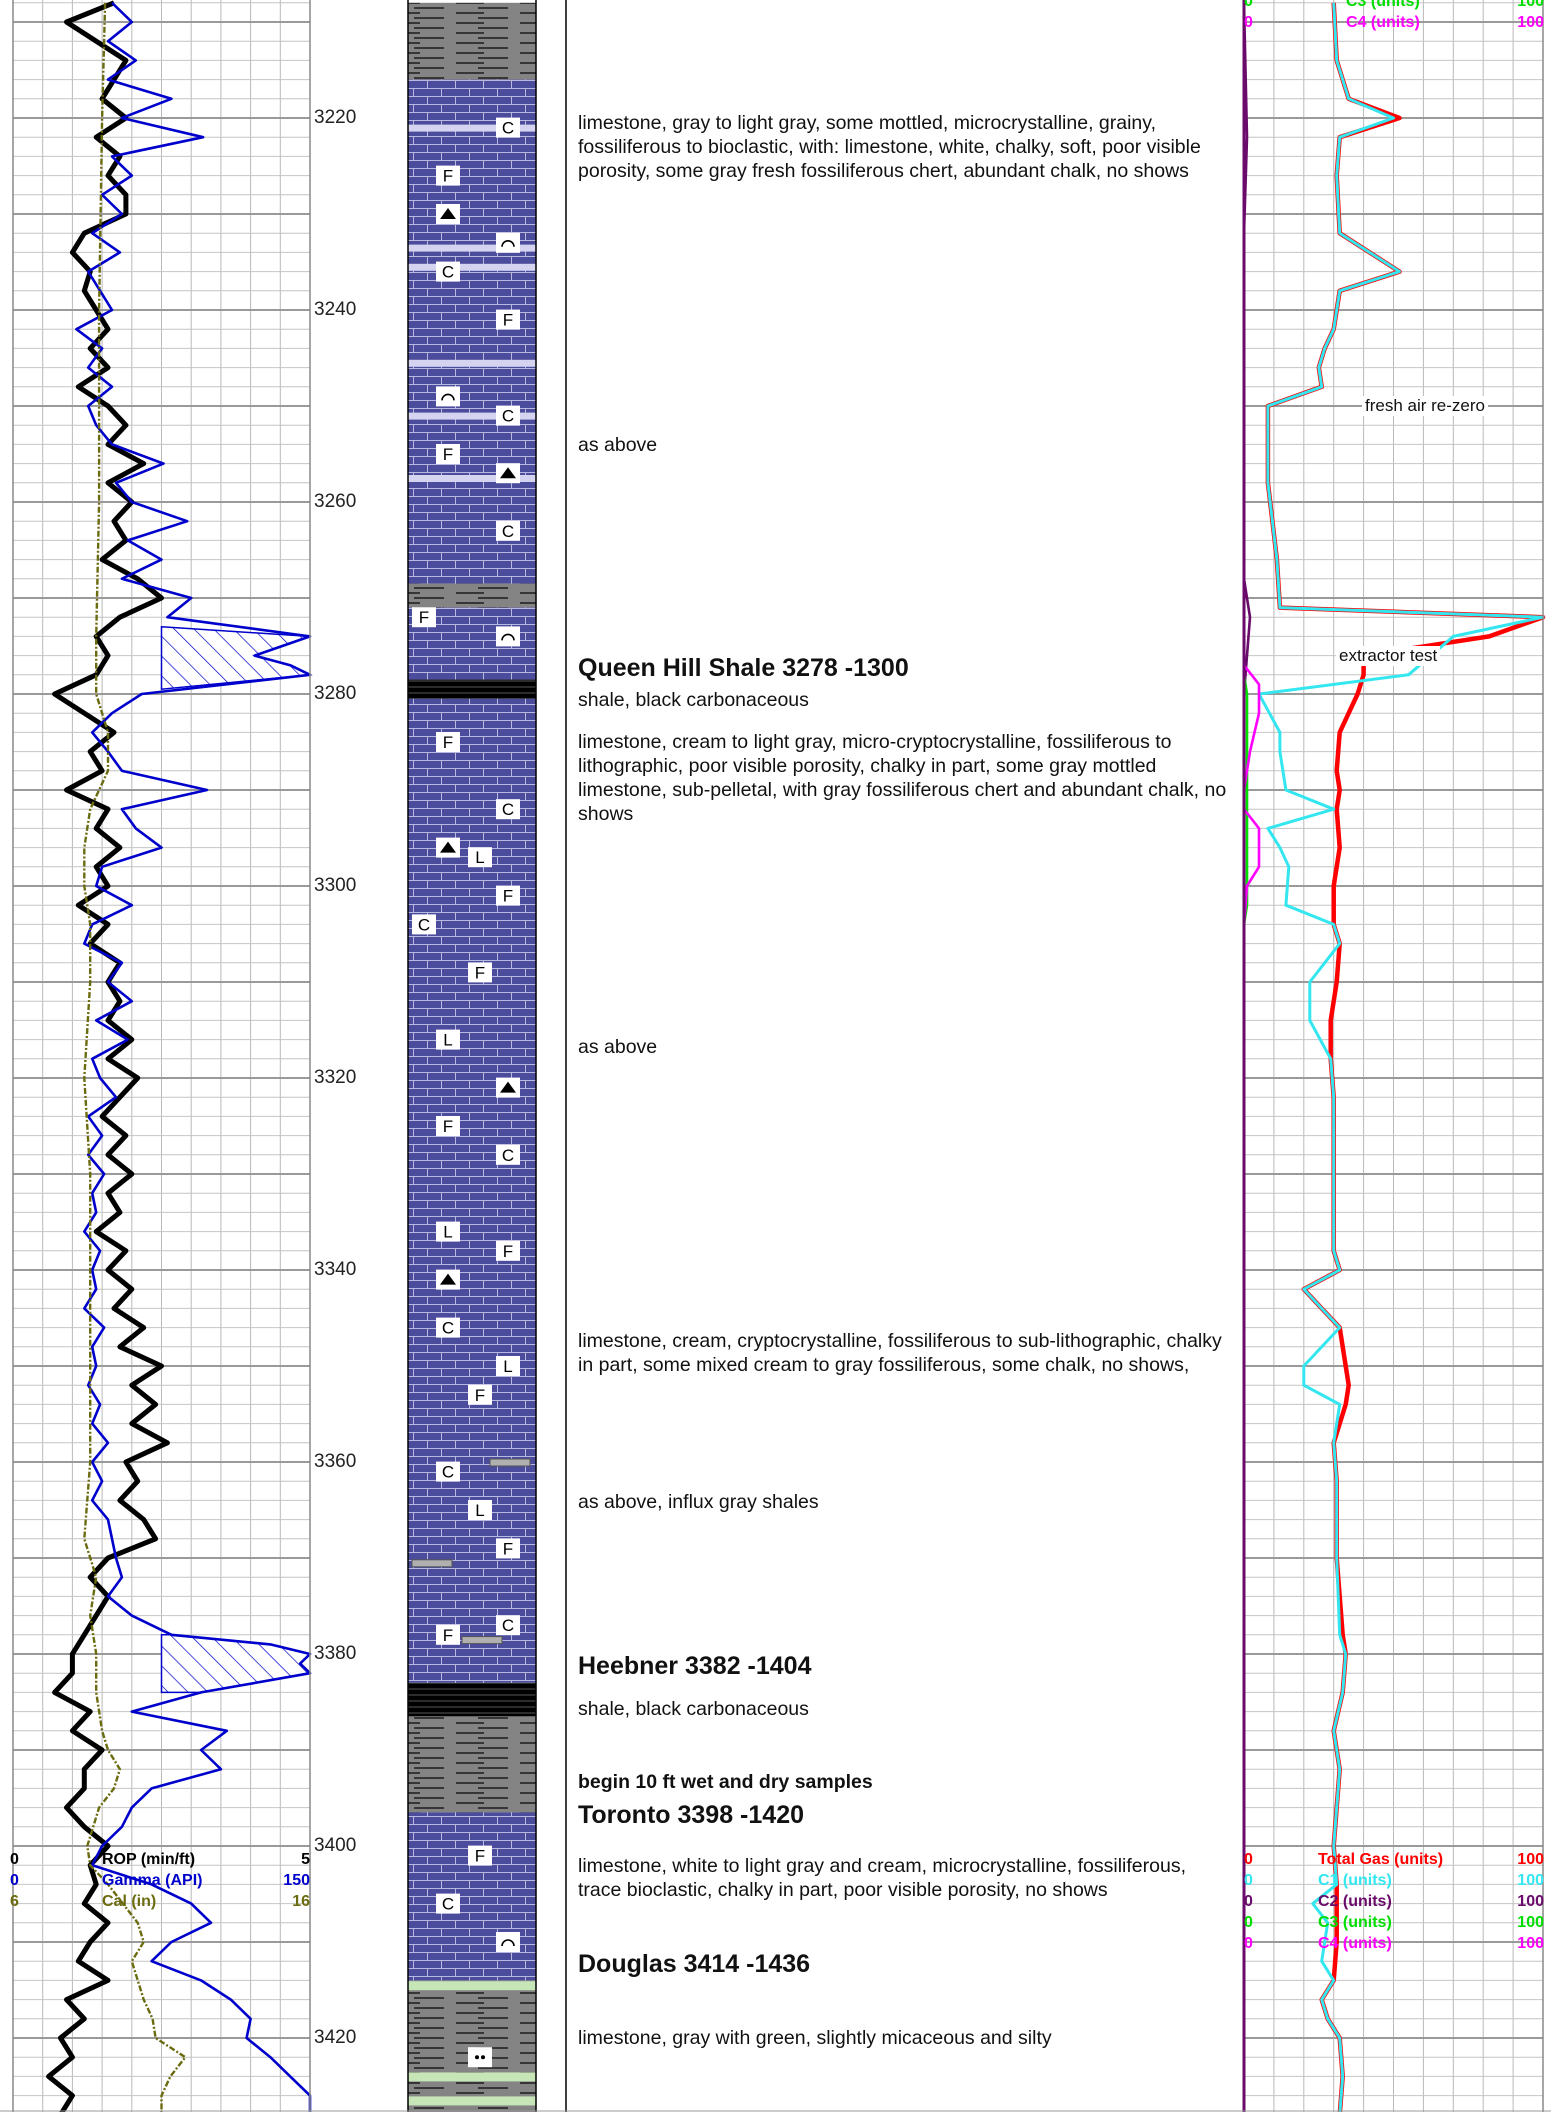 The width and height of the screenshot is (1551, 2112). I want to click on depth-label: 3300, so click(339, 886).